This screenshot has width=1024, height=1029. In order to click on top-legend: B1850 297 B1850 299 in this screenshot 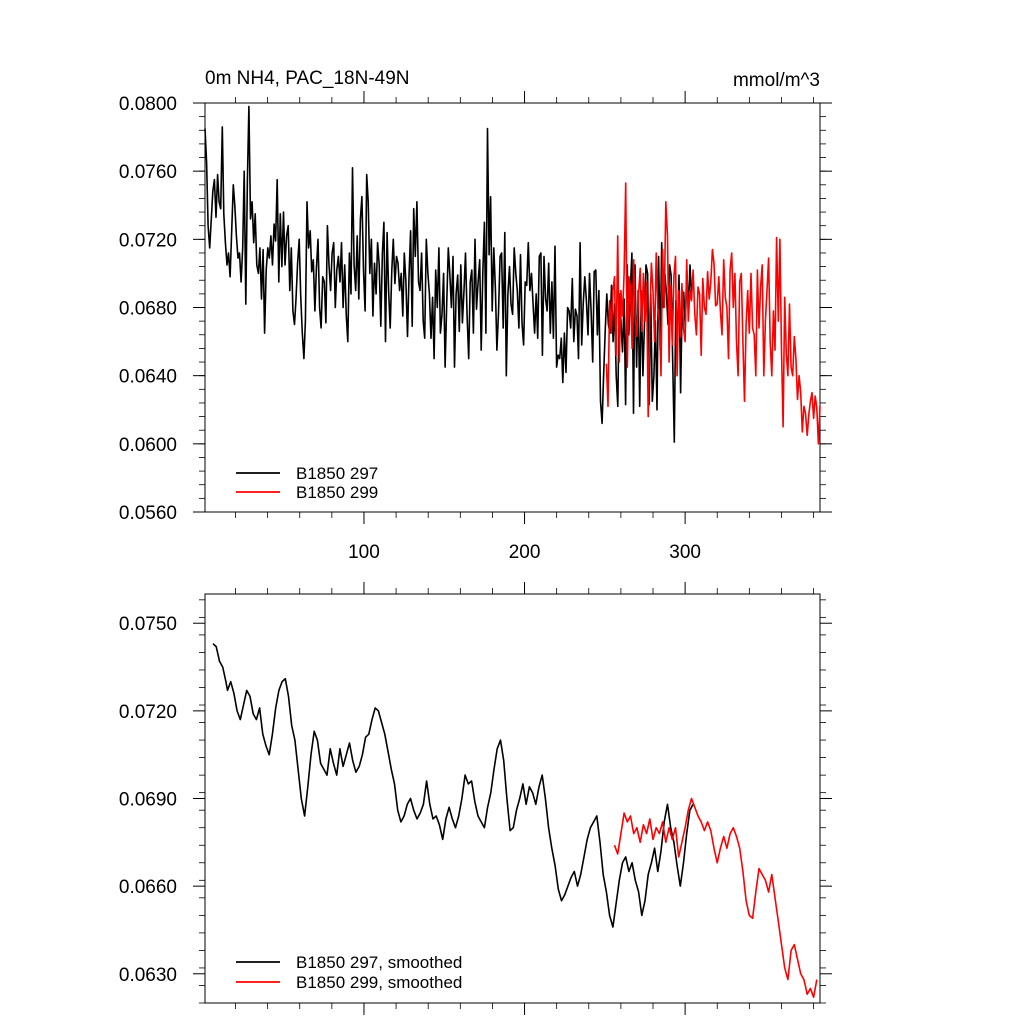, I will do `click(307, 483)`.